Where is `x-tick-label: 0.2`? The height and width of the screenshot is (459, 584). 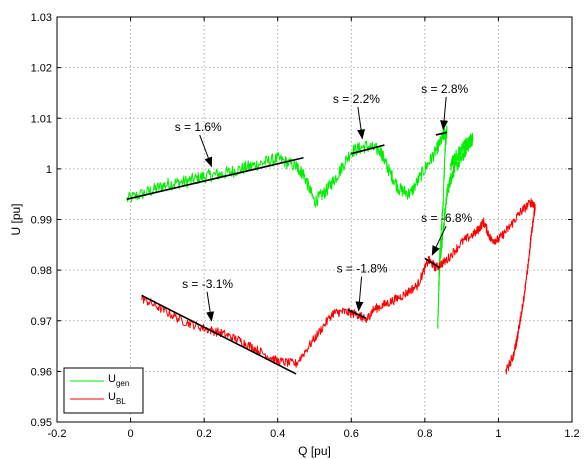
x-tick-label: 0.2 is located at coordinates (203, 434).